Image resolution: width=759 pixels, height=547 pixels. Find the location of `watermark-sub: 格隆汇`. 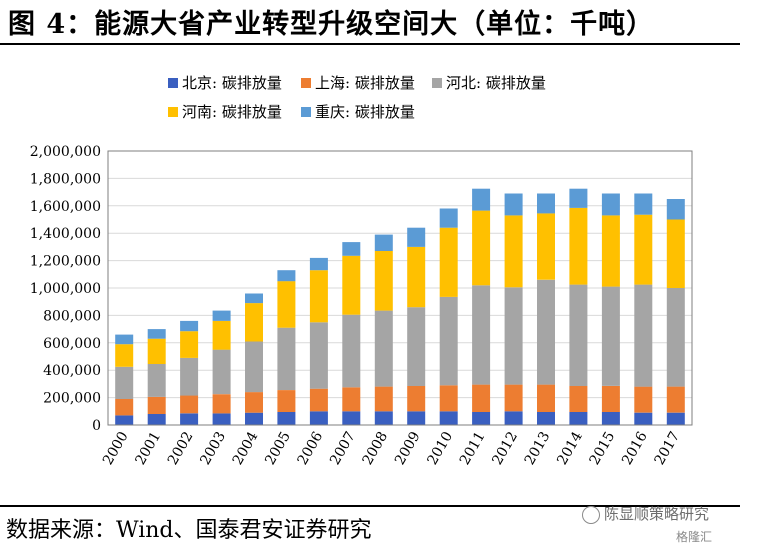

watermark-sub: 格隆汇 is located at coordinates (694, 537).